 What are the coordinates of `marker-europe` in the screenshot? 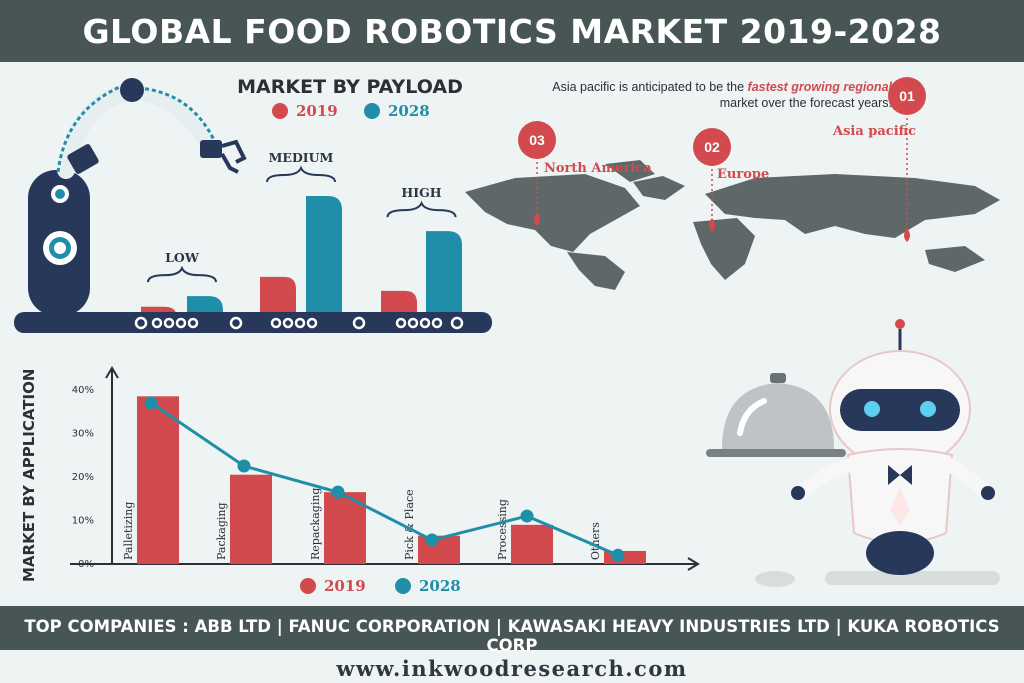 It's located at (712, 180).